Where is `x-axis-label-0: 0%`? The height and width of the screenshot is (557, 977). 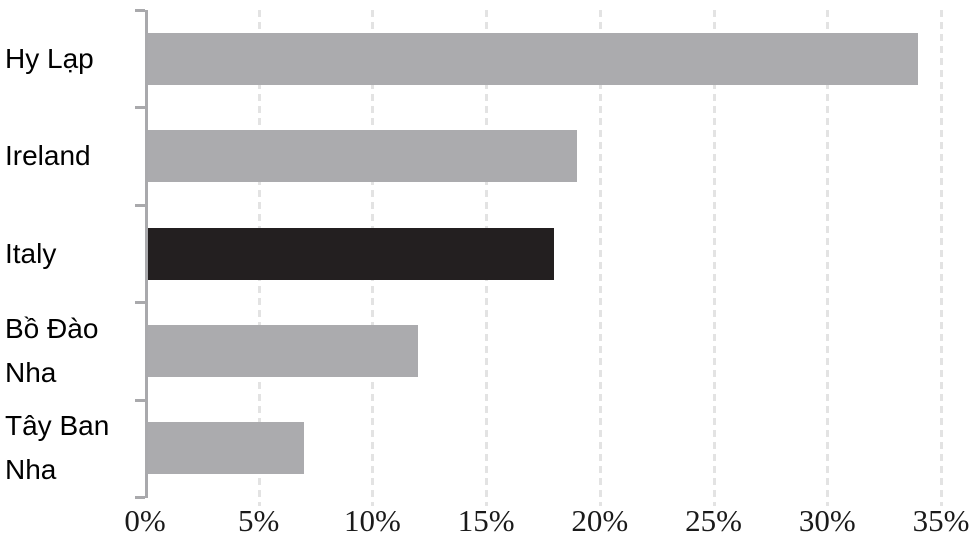 x-axis-label-0: 0% is located at coordinates (145, 520).